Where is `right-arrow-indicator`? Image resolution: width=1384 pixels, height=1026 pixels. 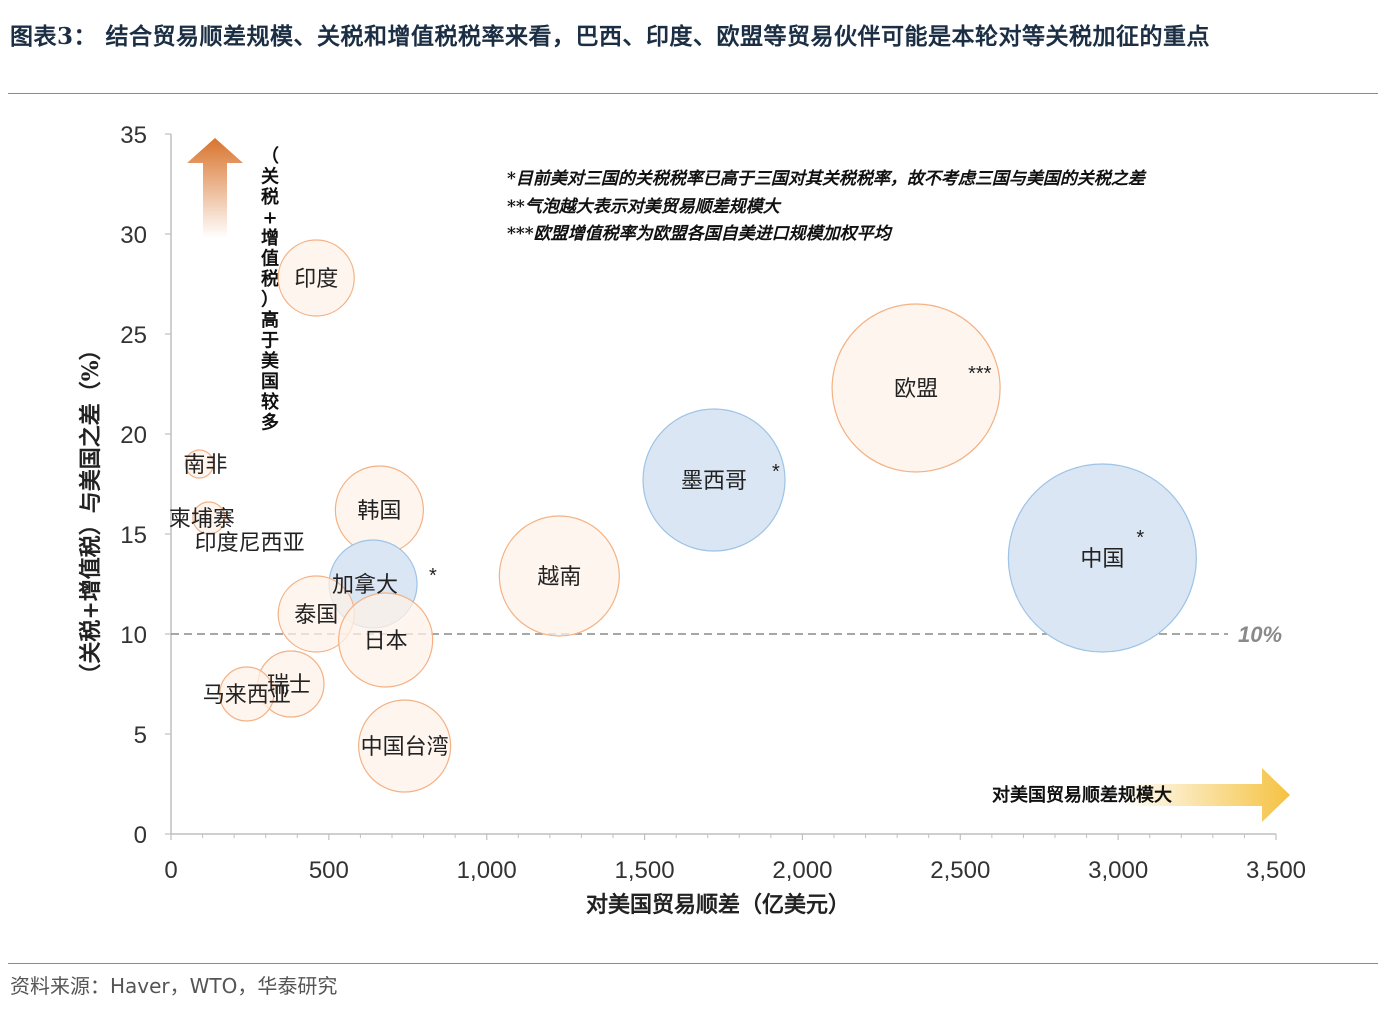 right-arrow-indicator is located at coordinates (1205, 795).